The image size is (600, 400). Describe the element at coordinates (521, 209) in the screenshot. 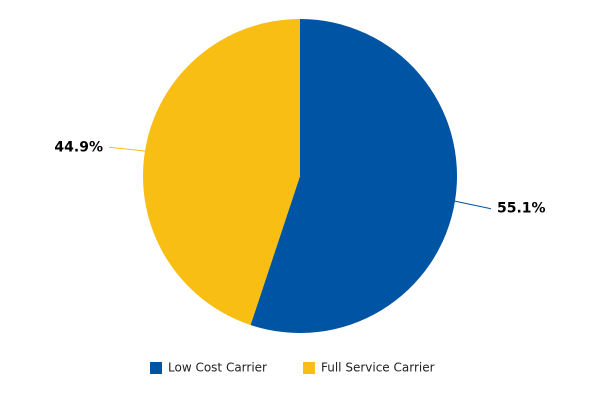

I see `value-label: 55.1%` at that location.